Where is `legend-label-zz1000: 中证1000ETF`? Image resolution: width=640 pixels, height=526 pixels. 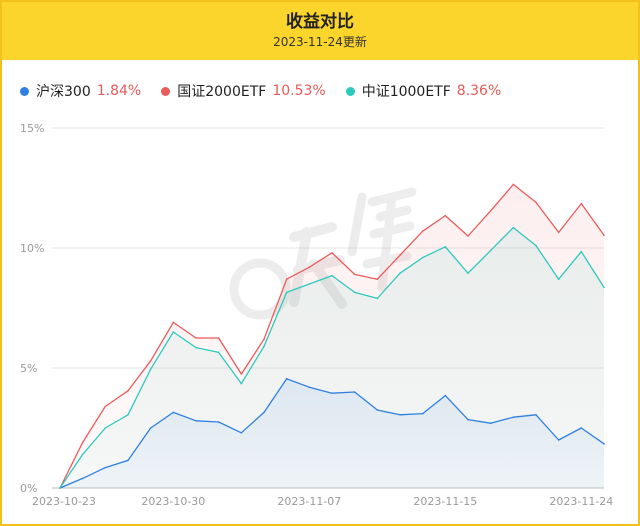
legend-label-zz1000: 中证1000ETF is located at coordinates (406, 92).